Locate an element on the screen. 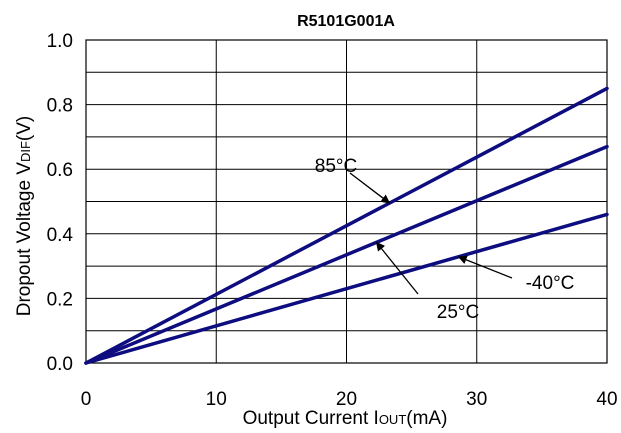 The height and width of the screenshot is (433, 621). x-tick-label: 40 is located at coordinates (606, 399).